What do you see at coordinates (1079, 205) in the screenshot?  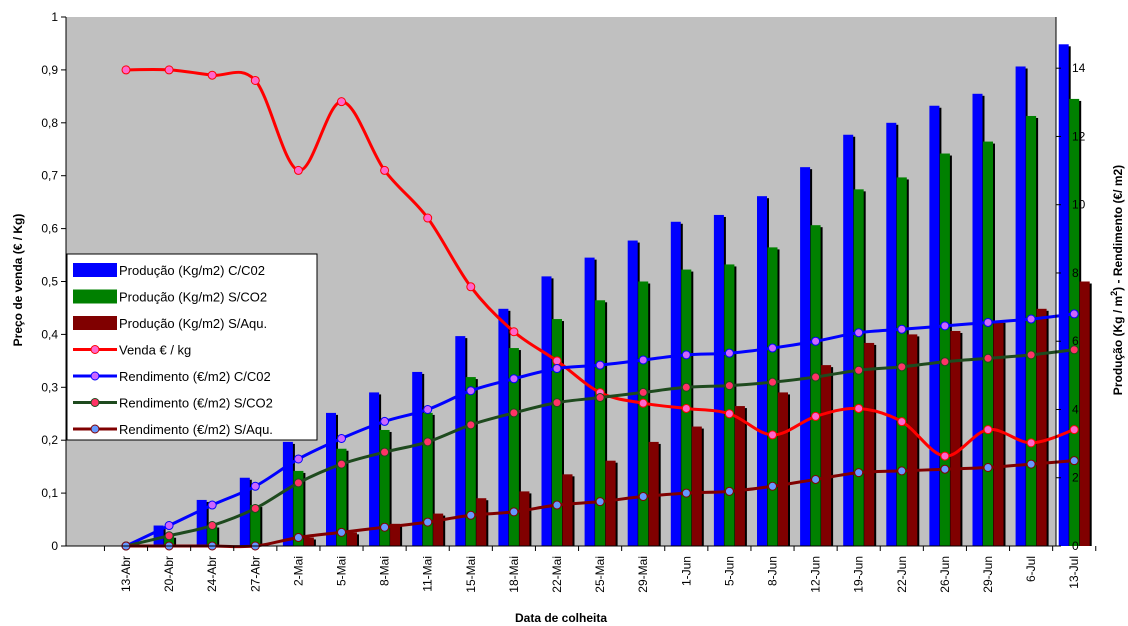 I see `y-right-tick-label: 10` at bounding box center [1079, 205].